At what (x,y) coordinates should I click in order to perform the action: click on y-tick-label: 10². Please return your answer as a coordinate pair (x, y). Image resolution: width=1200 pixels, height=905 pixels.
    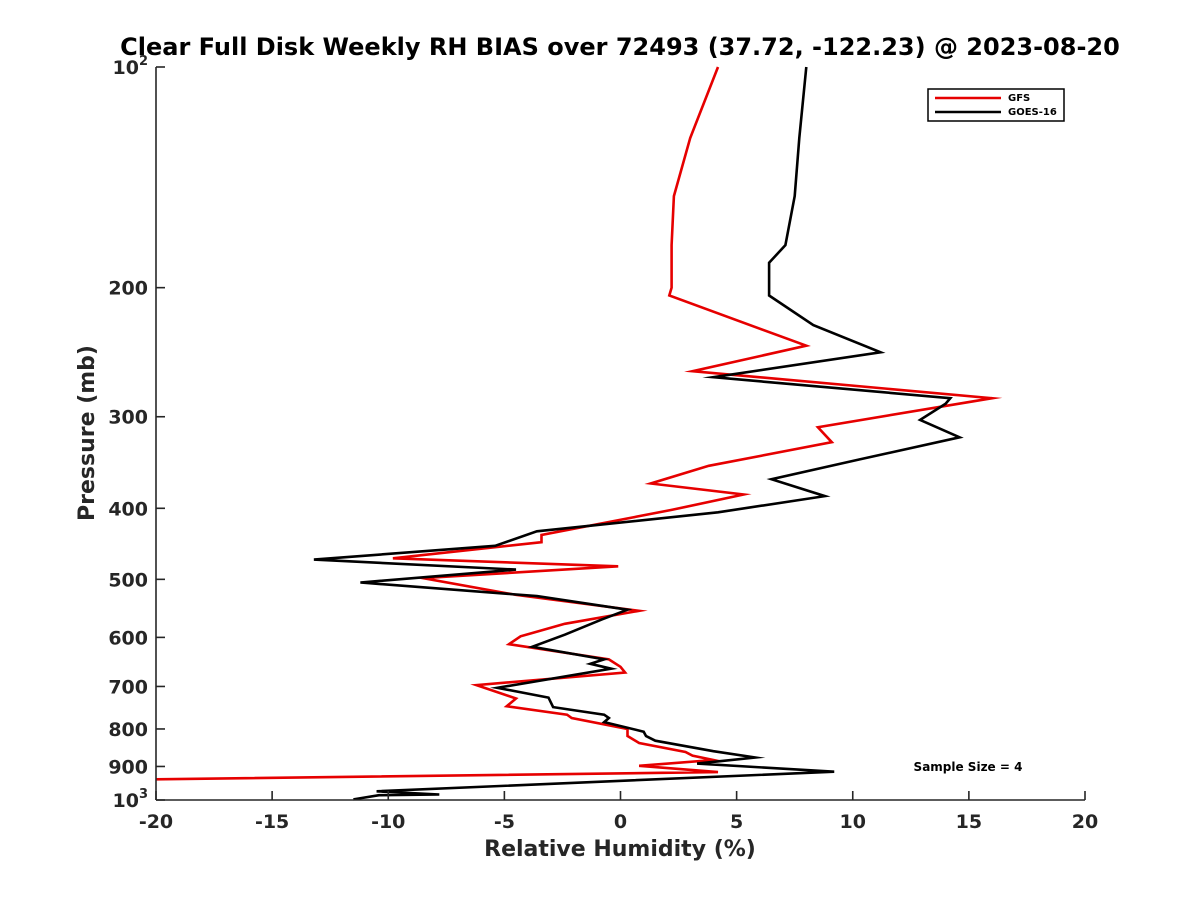
    Looking at the image, I should click on (131, 66).